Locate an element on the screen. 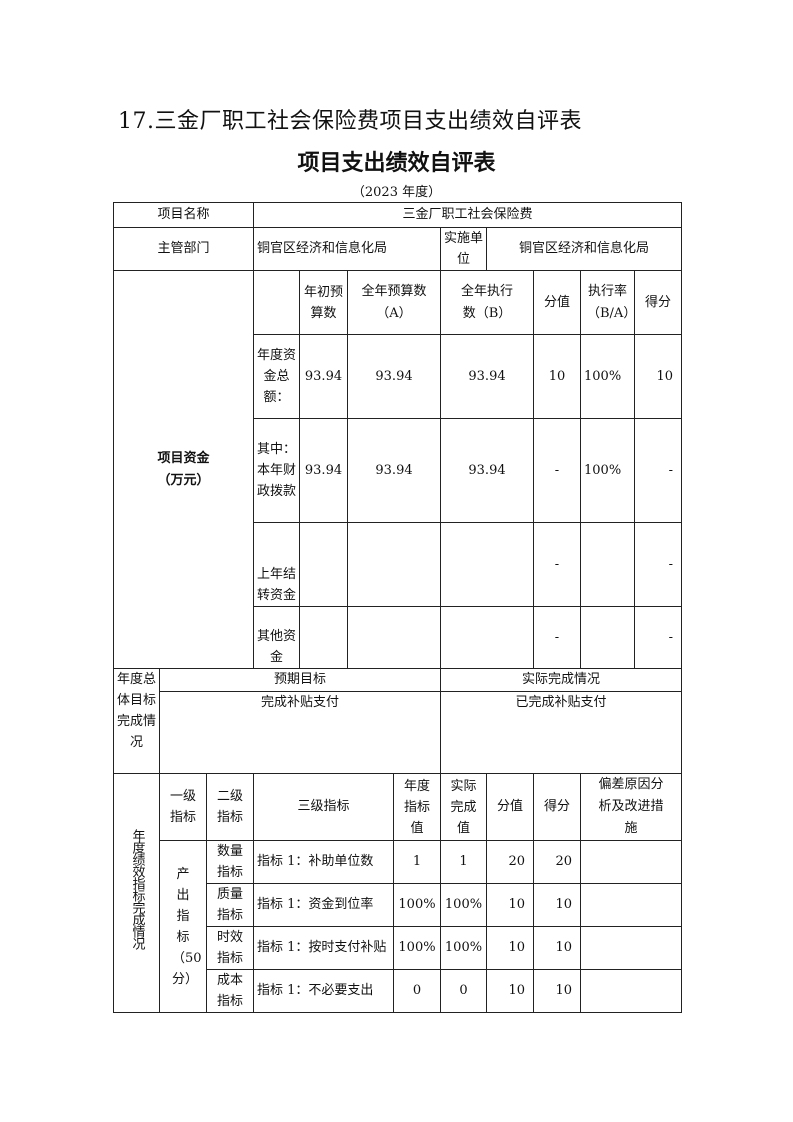 The width and height of the screenshot is (793, 1122). level1-indicator: 产出指标（50分） is located at coordinates (183, 926).